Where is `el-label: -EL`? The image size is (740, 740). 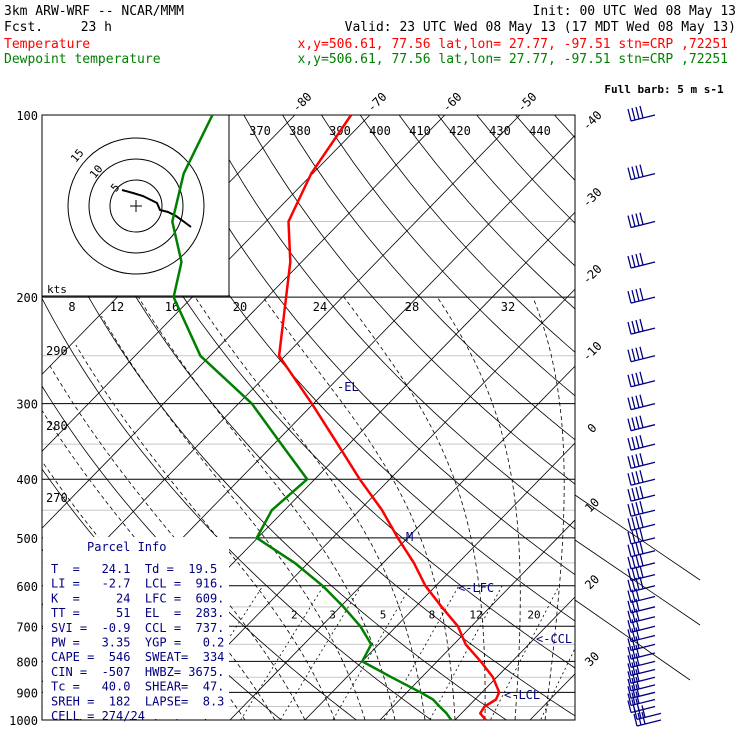 el-label: -EL is located at coordinates (348, 387).